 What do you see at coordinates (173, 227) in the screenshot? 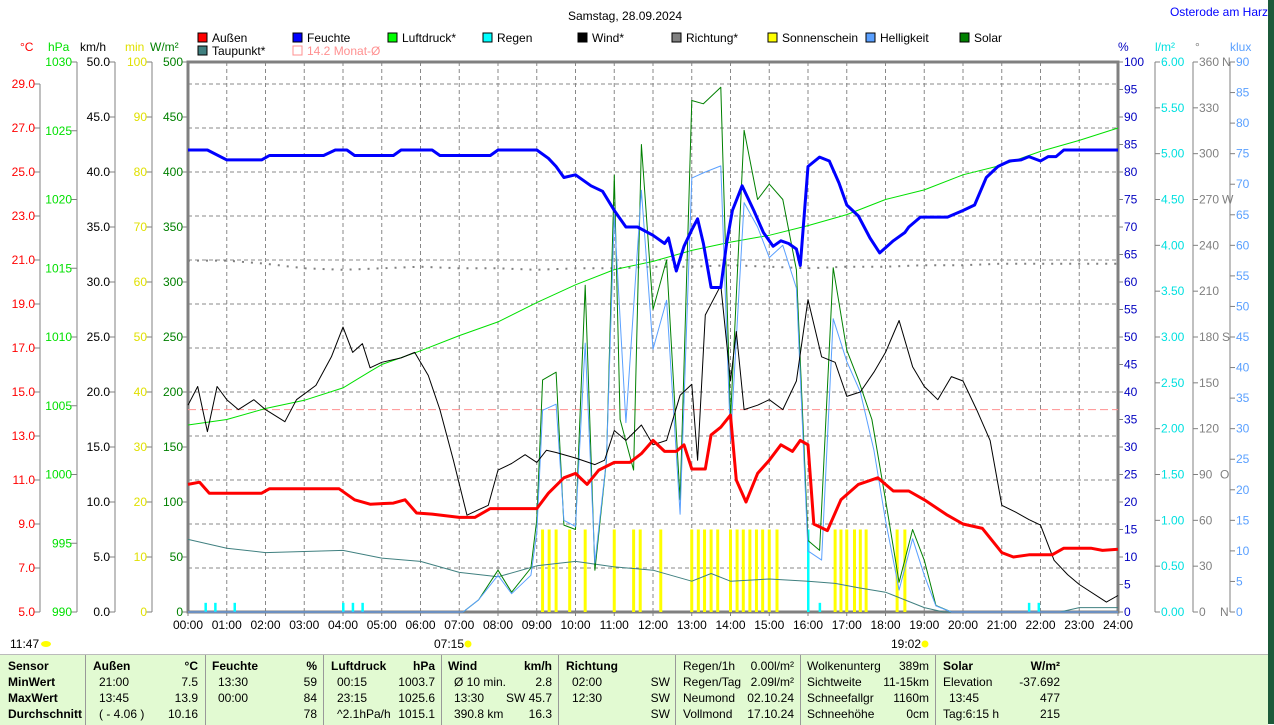
I see `axis-tick-label: 350` at bounding box center [173, 227].